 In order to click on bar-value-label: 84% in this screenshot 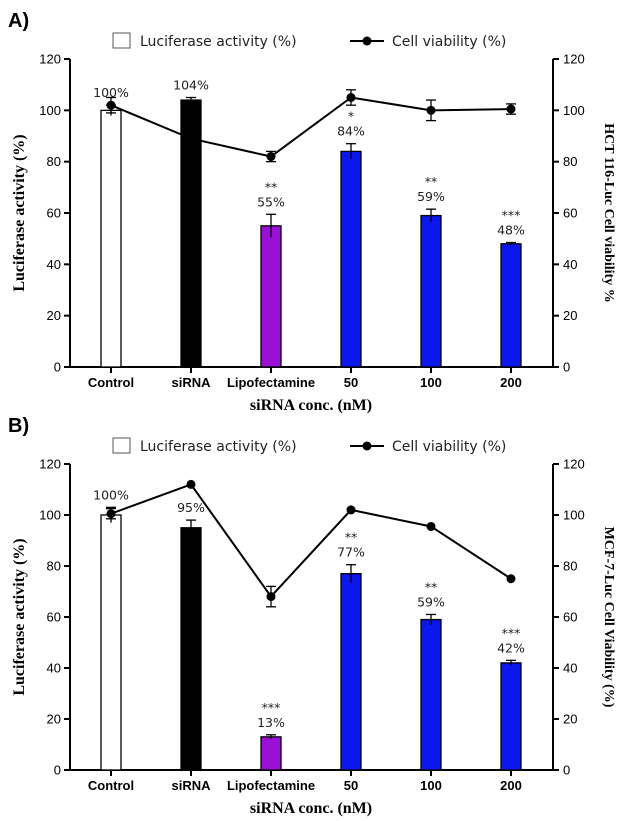, I will do `click(351, 131)`.